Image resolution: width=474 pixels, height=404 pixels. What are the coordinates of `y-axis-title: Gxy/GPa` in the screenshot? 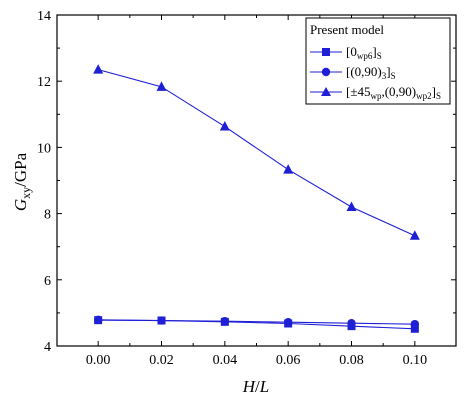 It's located at (22, 181).